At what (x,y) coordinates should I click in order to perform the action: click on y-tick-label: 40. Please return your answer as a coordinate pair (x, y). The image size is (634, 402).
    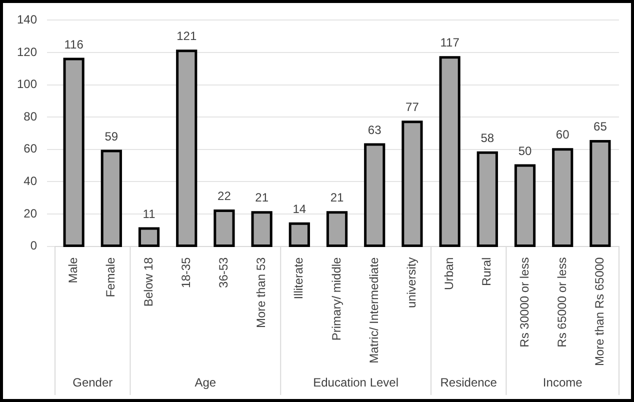
    Looking at the image, I should click on (31, 181).